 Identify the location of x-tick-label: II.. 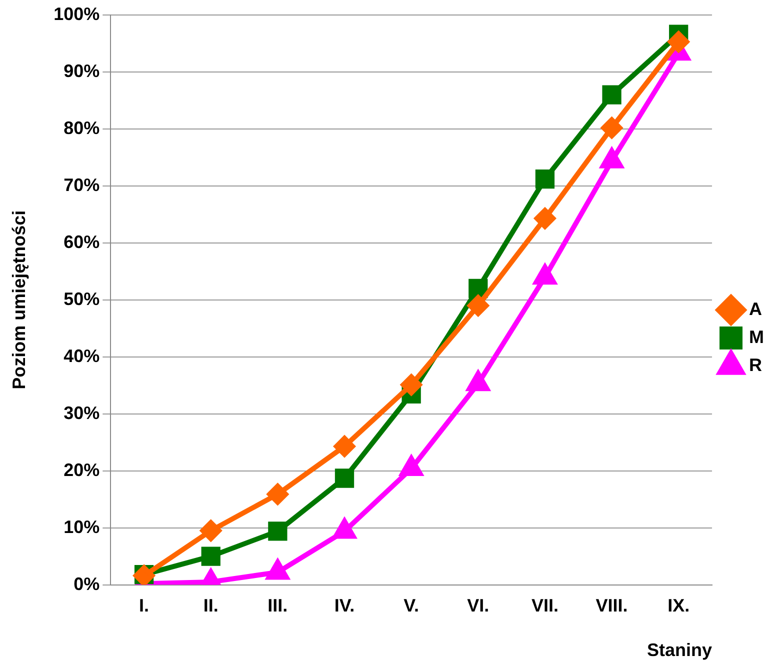
(210, 606).